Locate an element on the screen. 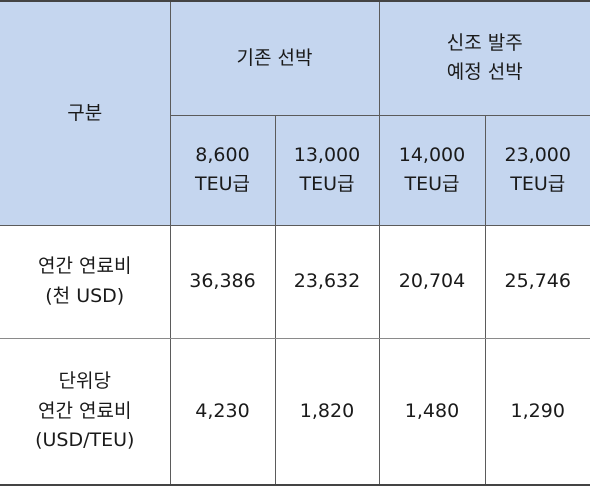  row-label: 단위당 연간 연료비 (USD/TEU) is located at coordinates (85, 412).